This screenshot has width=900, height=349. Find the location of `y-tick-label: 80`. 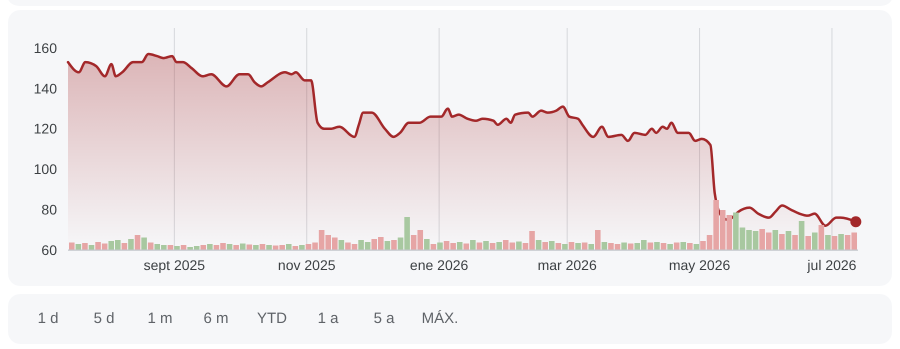

y-tick-label: 80 is located at coordinates (49, 210).